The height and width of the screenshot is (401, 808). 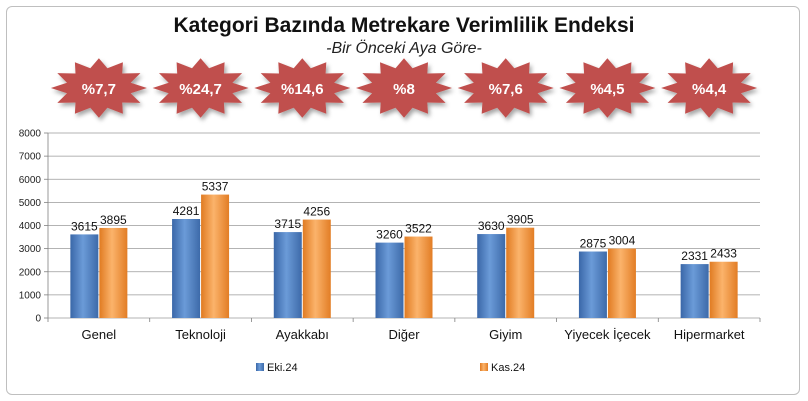 What do you see at coordinates (282, 368) in the screenshot?
I see `legend-label: Eki.24` at bounding box center [282, 368].